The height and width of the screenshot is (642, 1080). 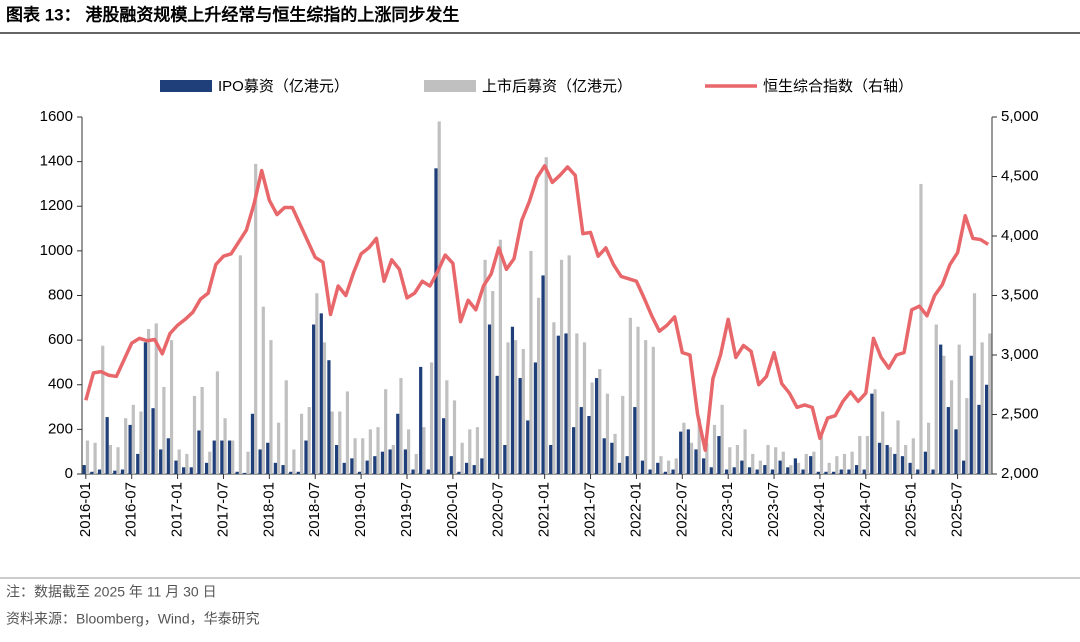 I want to click on x-tick-label: 2020-07, so click(x=498, y=509).